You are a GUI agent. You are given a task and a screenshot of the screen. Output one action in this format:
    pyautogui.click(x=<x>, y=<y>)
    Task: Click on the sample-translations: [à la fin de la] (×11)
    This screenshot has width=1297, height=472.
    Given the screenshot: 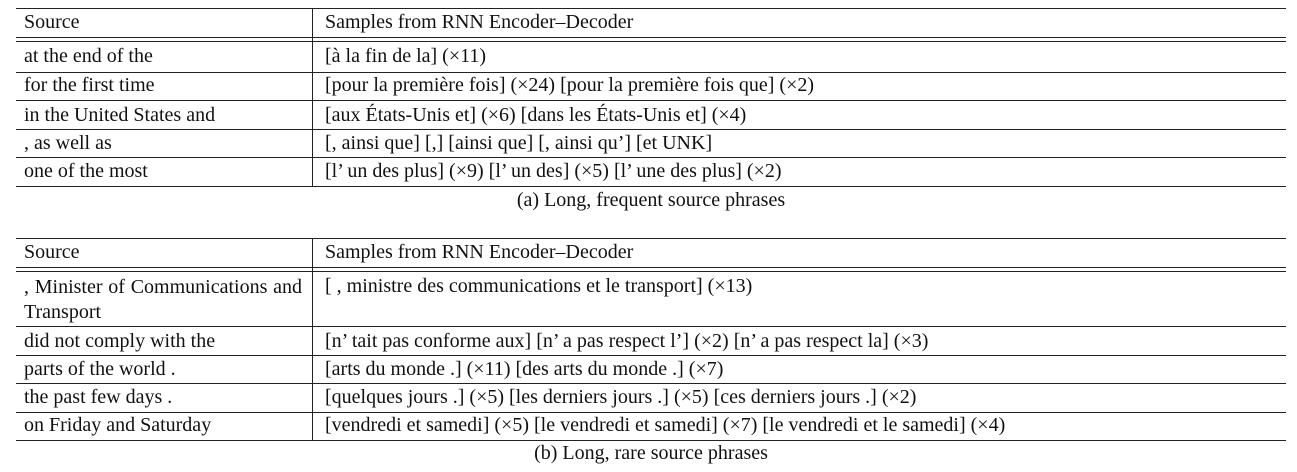 What is the action you would take?
    pyautogui.click(x=406, y=56)
    